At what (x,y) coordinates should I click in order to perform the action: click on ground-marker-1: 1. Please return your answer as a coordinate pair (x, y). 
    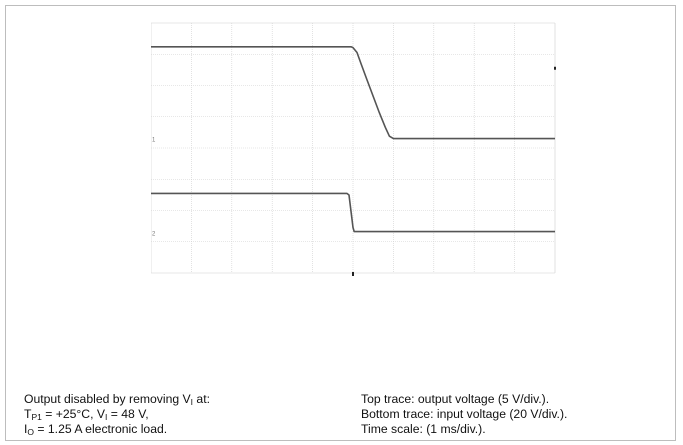
    Looking at the image, I should click on (154, 141).